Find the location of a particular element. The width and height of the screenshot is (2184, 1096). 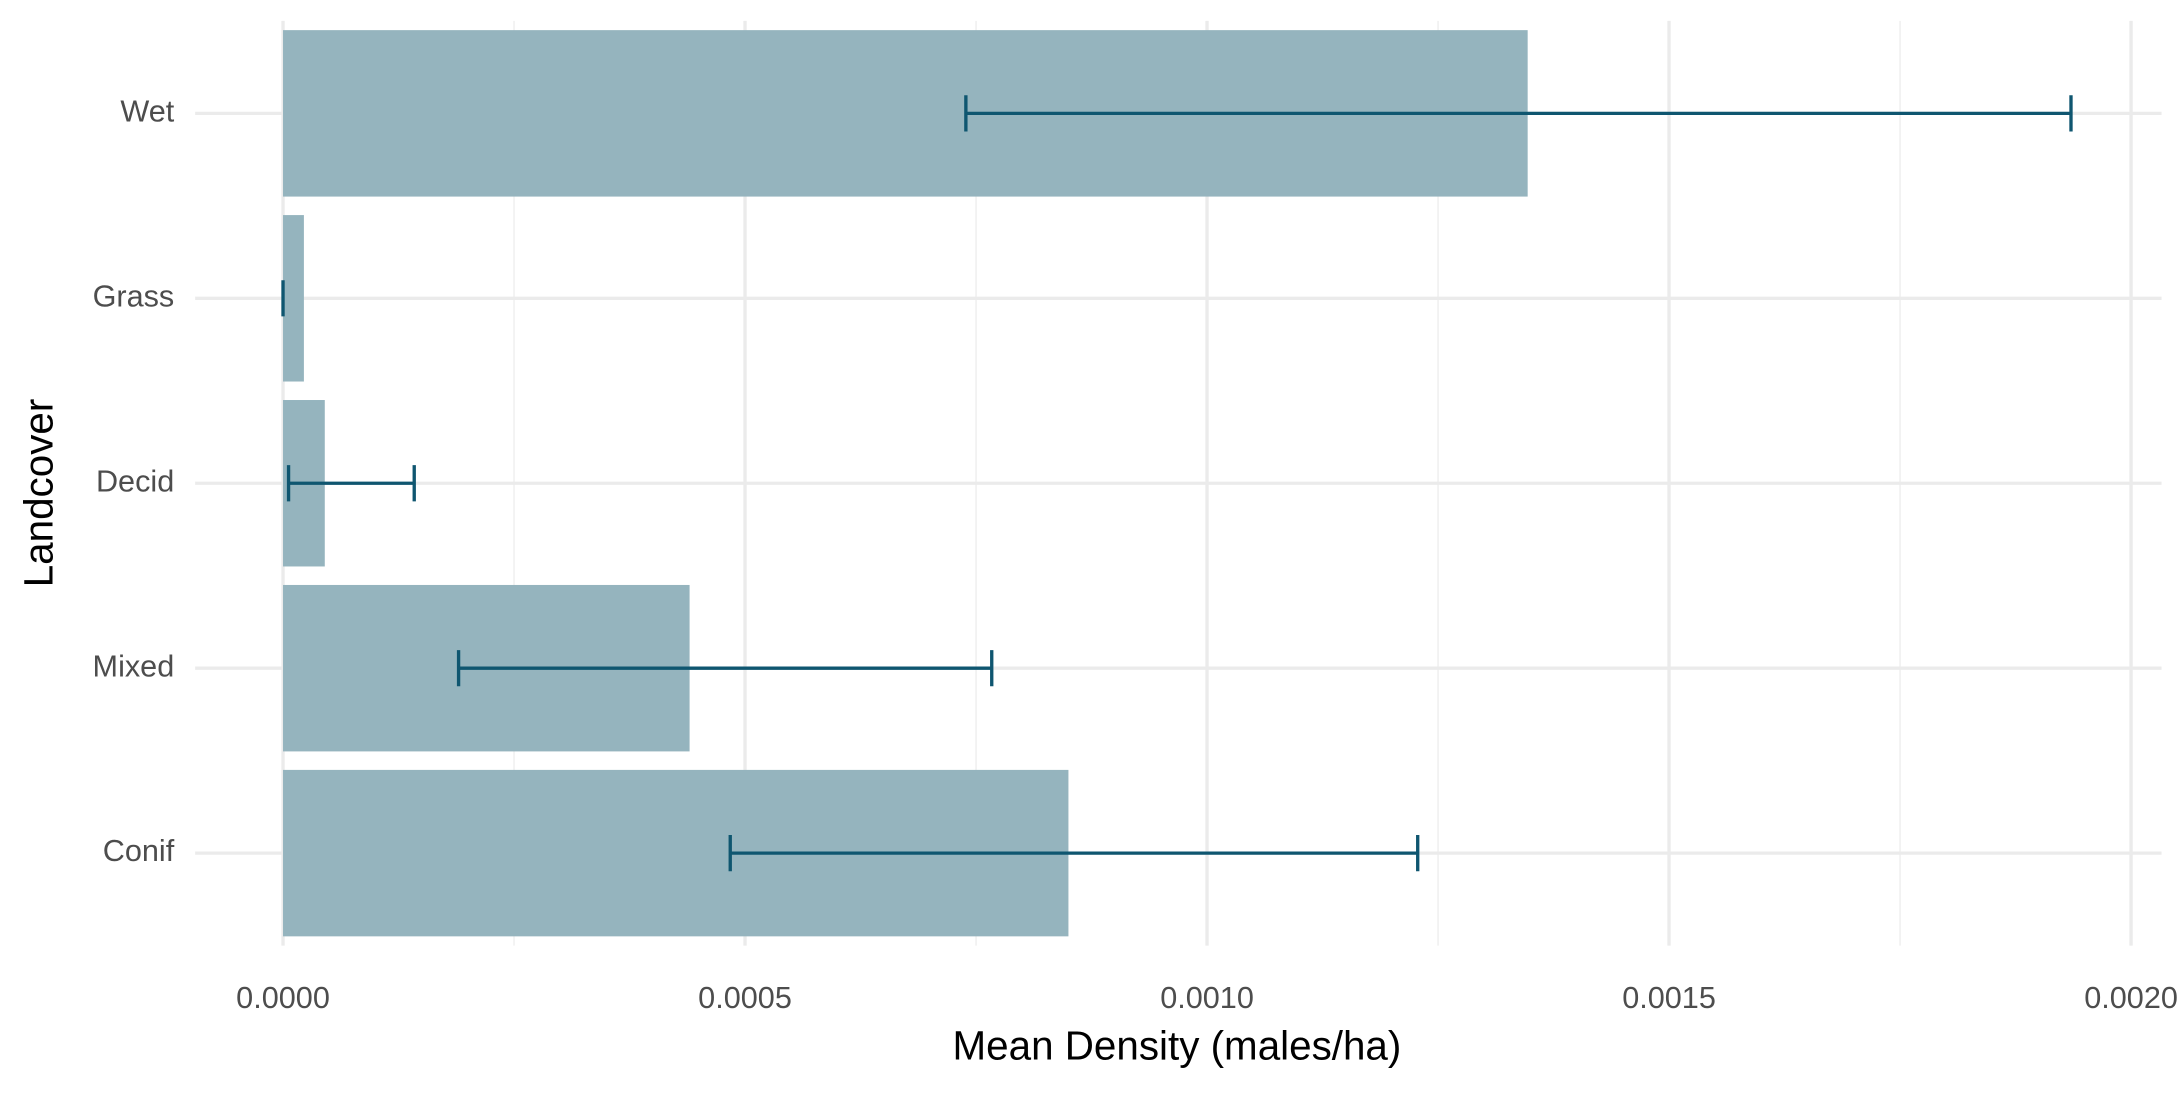

y-tick-label: Conif is located at coordinates (139, 851).